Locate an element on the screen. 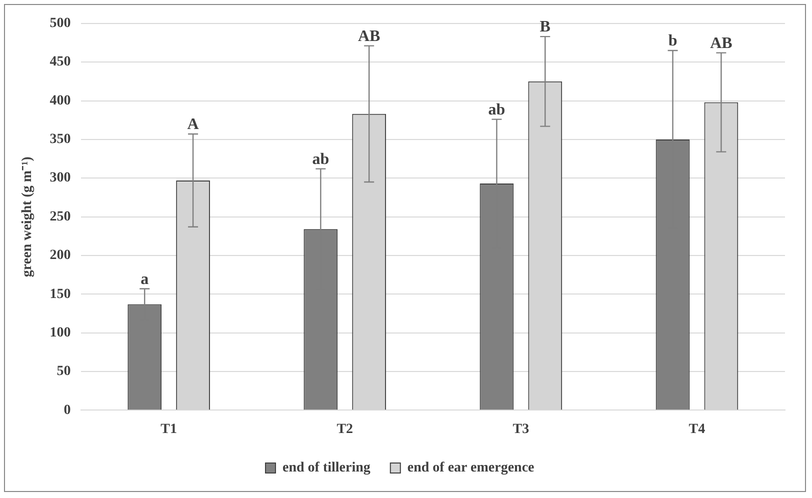 This screenshot has height=498, width=812. legend-label: end of ear emergence is located at coordinates (470, 468).